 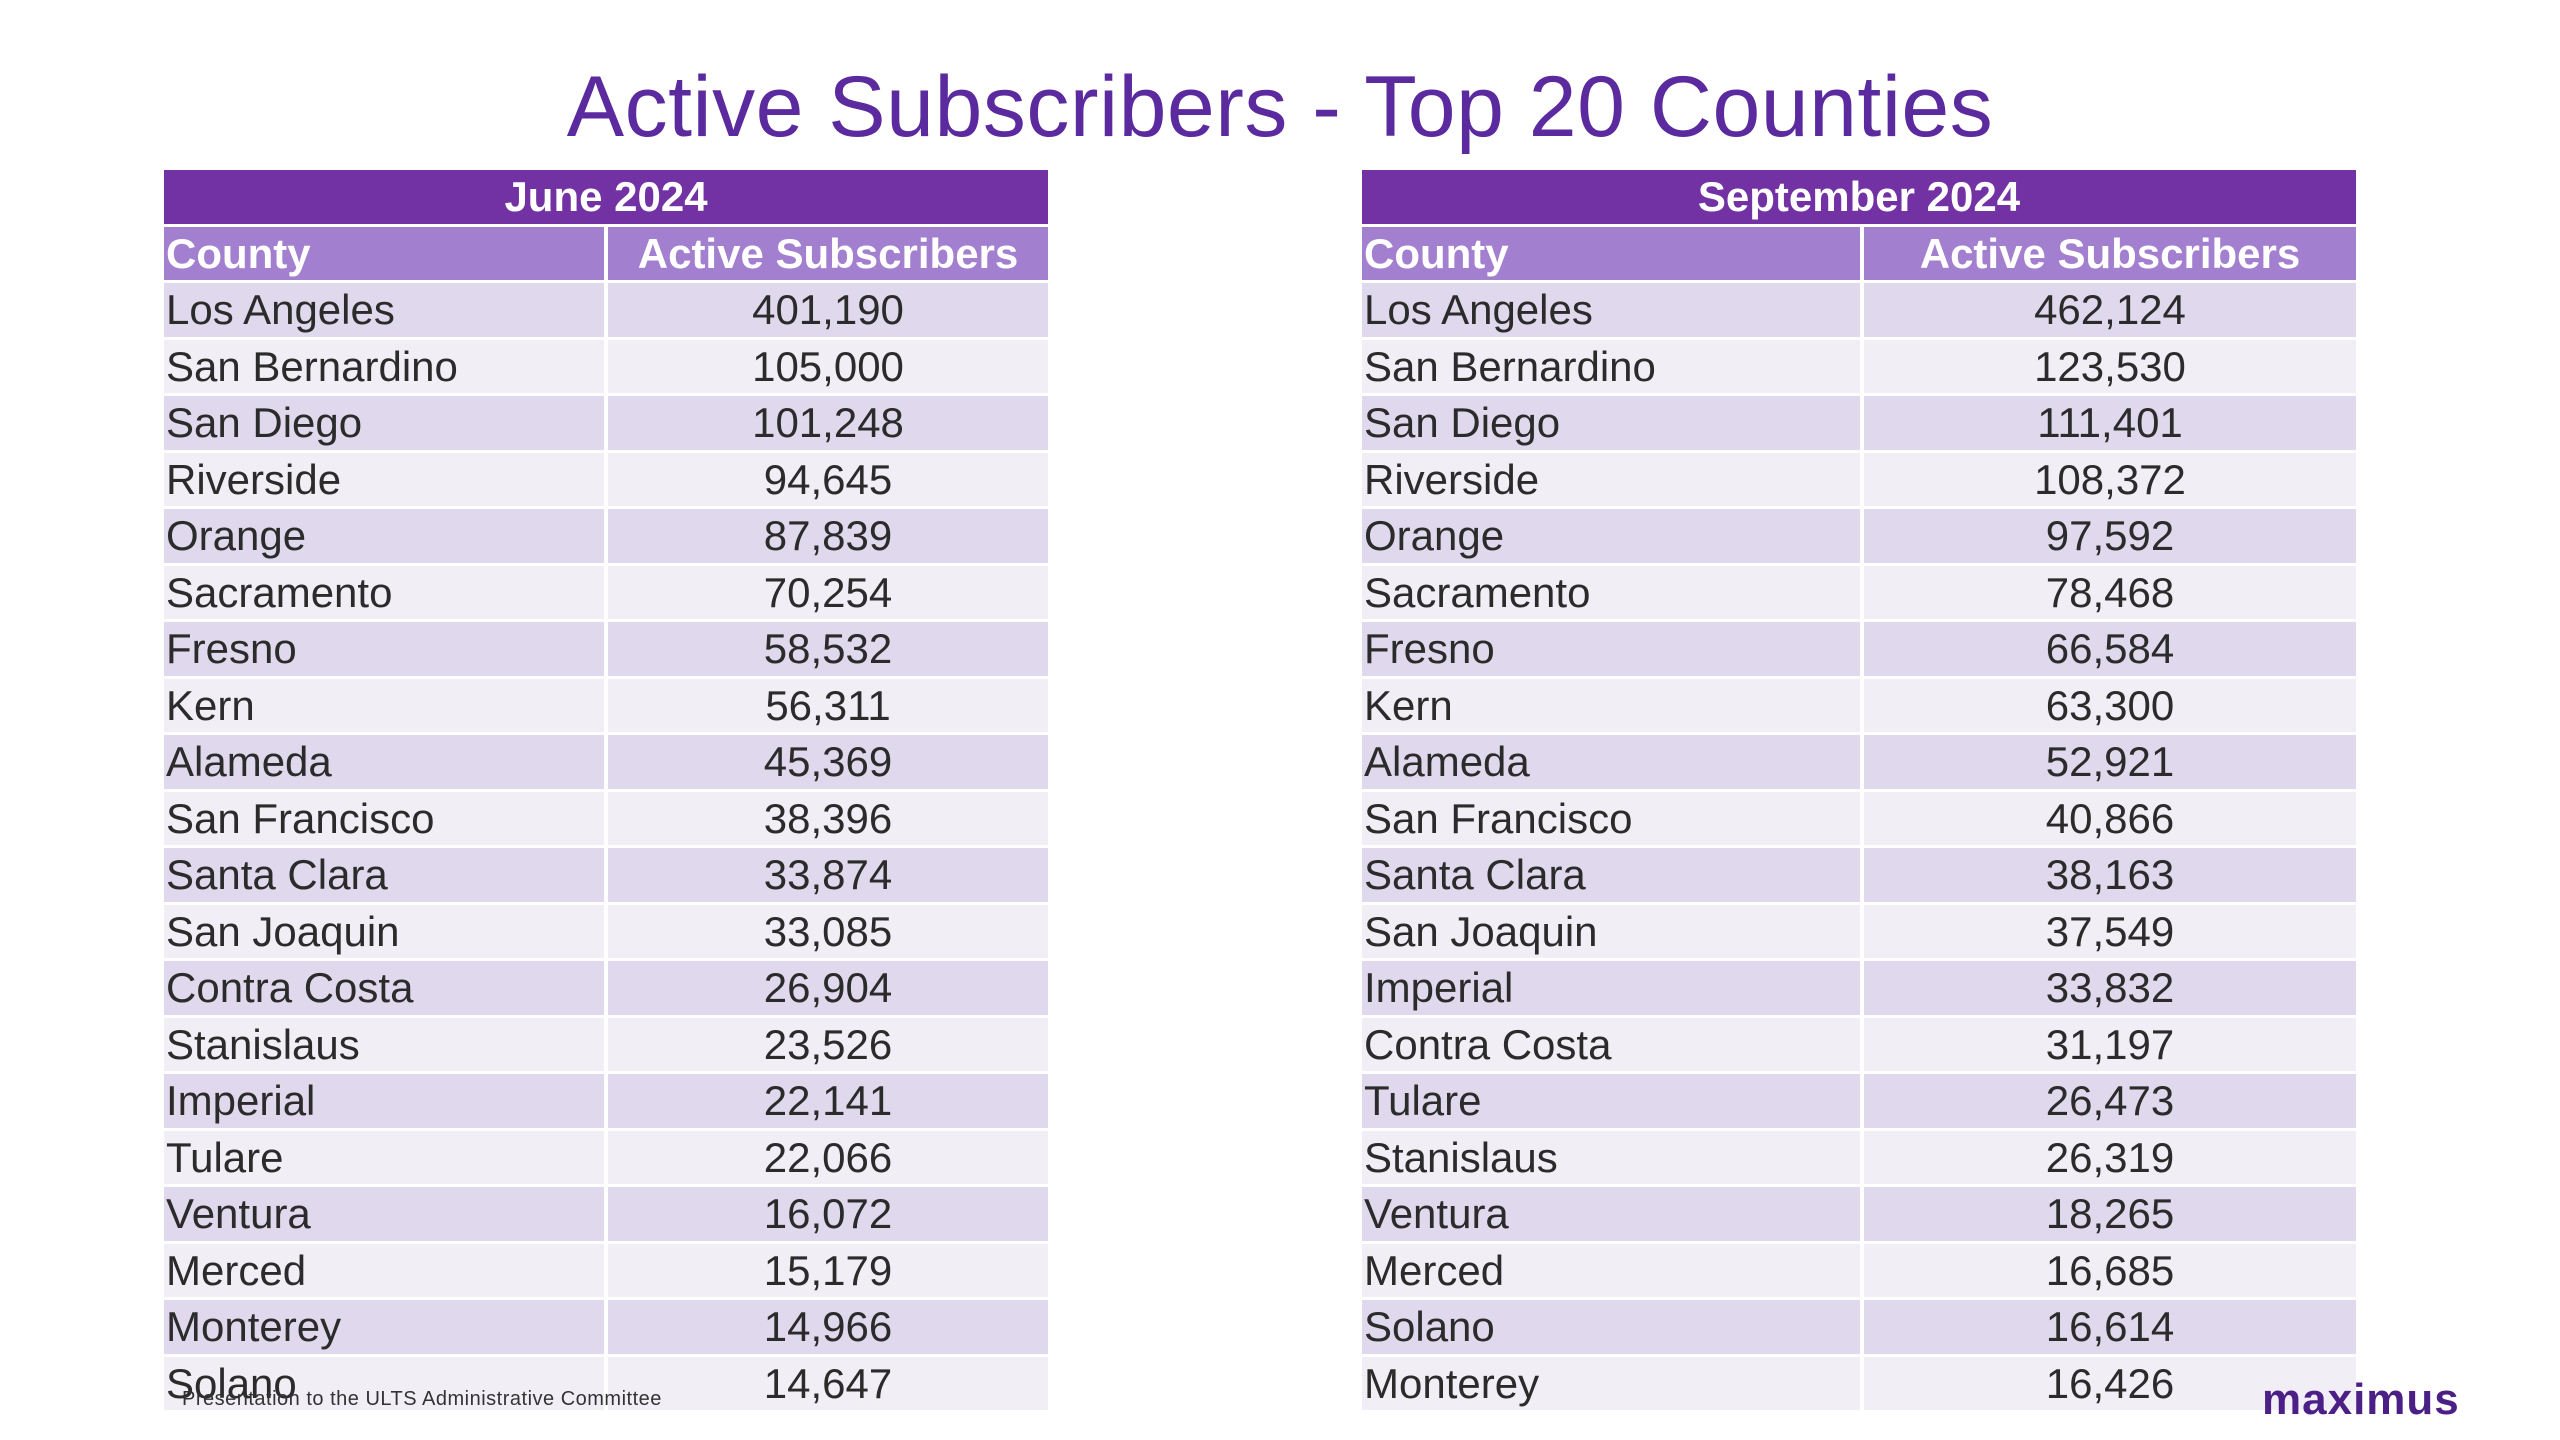 I want to click on table-row: Ventura 18,265, so click(x=1859, y=1212).